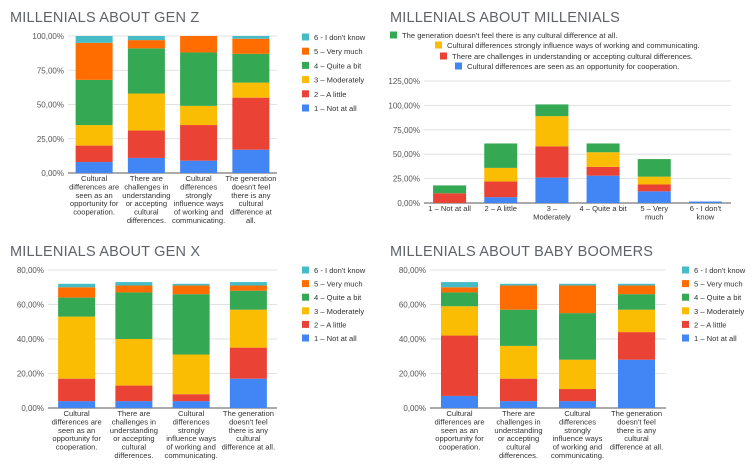  What do you see at coordinates (706, 212) in the screenshot?
I see `category-label: 6 - I don't know` at bounding box center [706, 212].